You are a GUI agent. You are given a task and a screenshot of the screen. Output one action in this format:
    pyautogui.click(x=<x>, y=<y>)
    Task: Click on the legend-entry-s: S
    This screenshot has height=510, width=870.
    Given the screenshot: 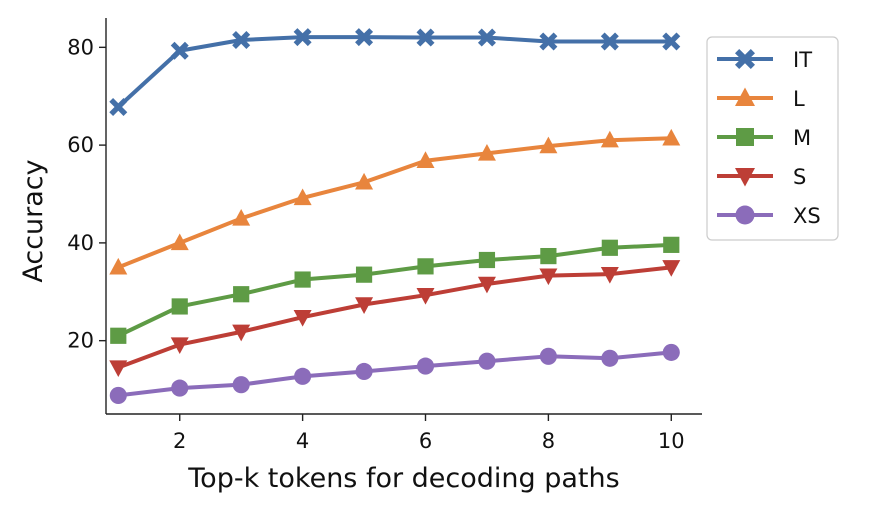 What is the action you would take?
    pyautogui.click(x=761, y=177)
    